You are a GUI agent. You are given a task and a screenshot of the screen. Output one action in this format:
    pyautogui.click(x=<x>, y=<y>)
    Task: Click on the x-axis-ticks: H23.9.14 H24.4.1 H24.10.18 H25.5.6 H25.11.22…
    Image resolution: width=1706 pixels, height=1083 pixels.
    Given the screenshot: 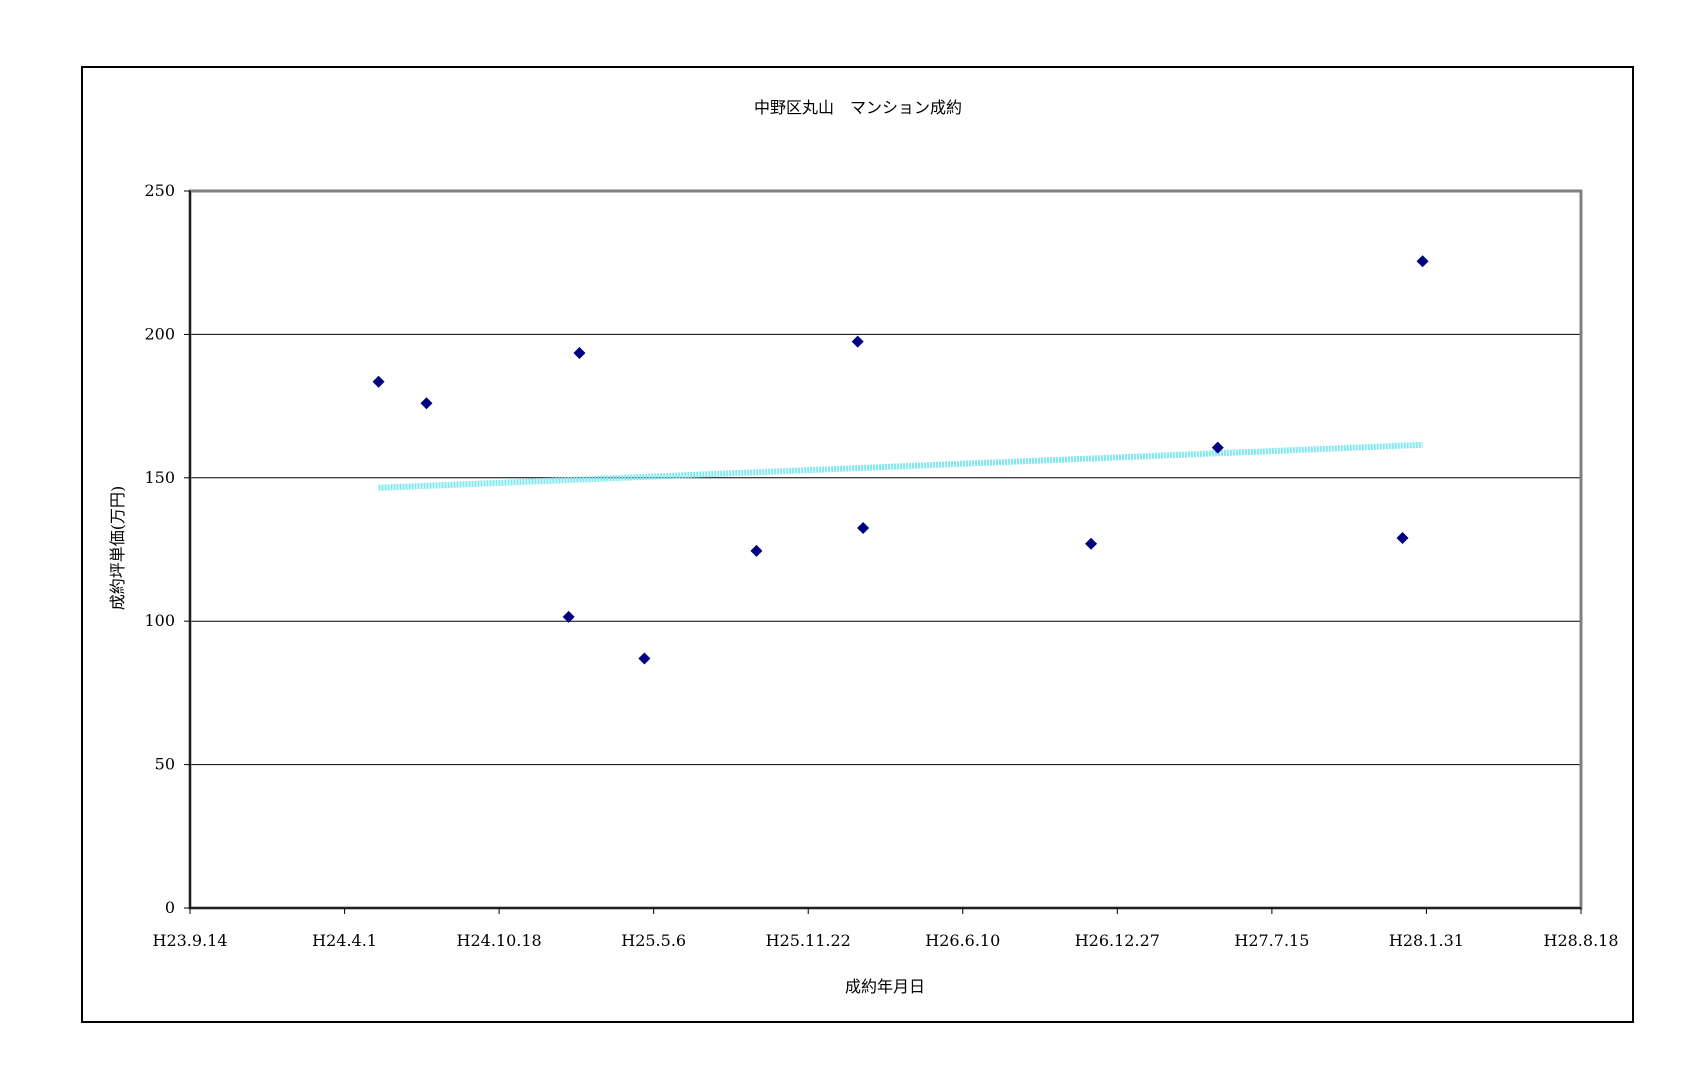 What is the action you would take?
    pyautogui.click(x=885, y=929)
    